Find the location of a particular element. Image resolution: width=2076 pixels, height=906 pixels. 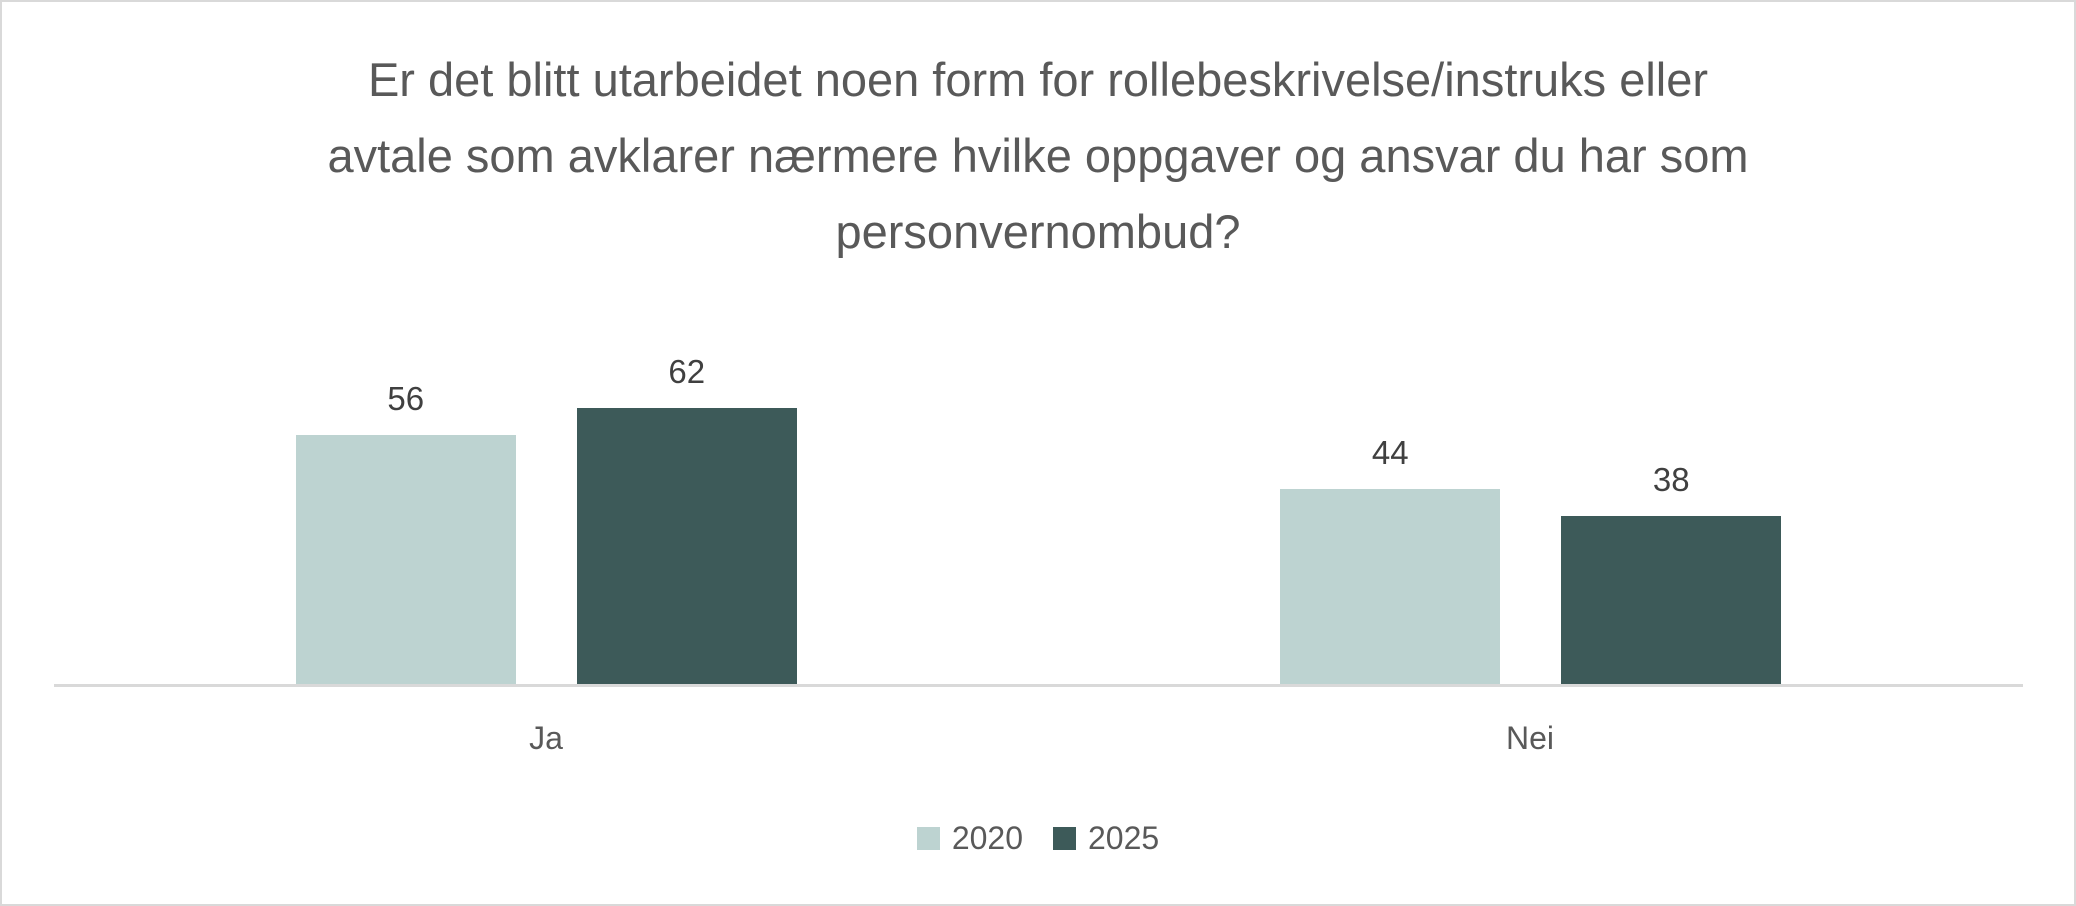

legend-item-2020: 2020 is located at coordinates (969, 838).